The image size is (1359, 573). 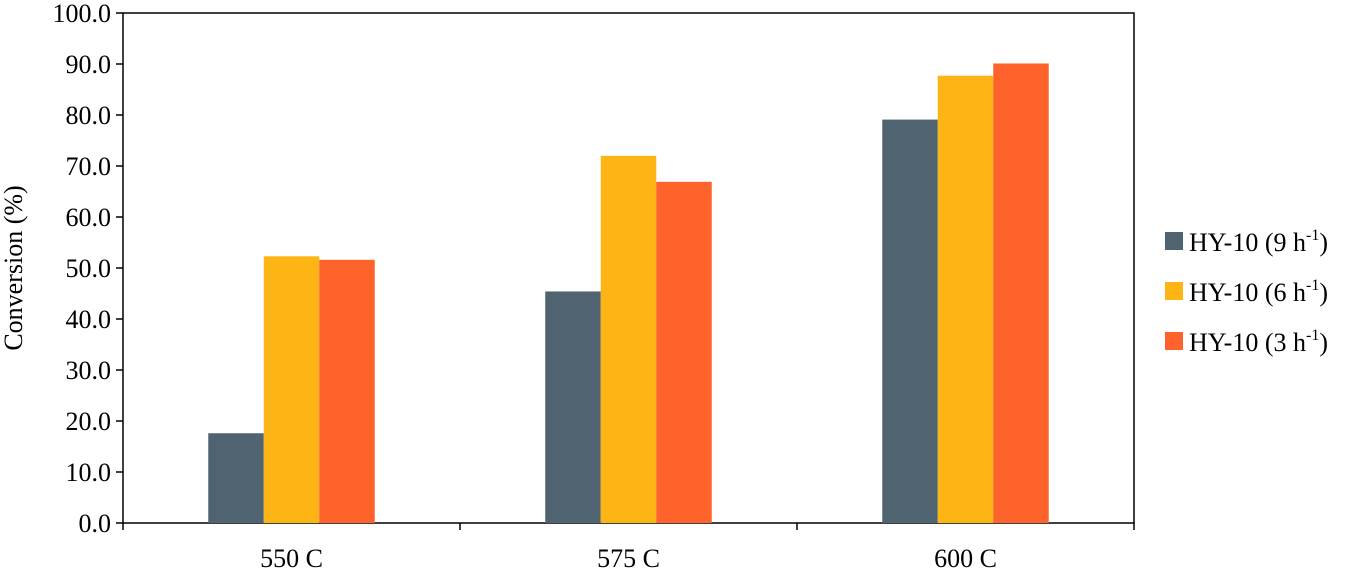 What do you see at coordinates (1258, 342) in the screenshot?
I see `legend-label: HY-10 (3 h-1)` at bounding box center [1258, 342].